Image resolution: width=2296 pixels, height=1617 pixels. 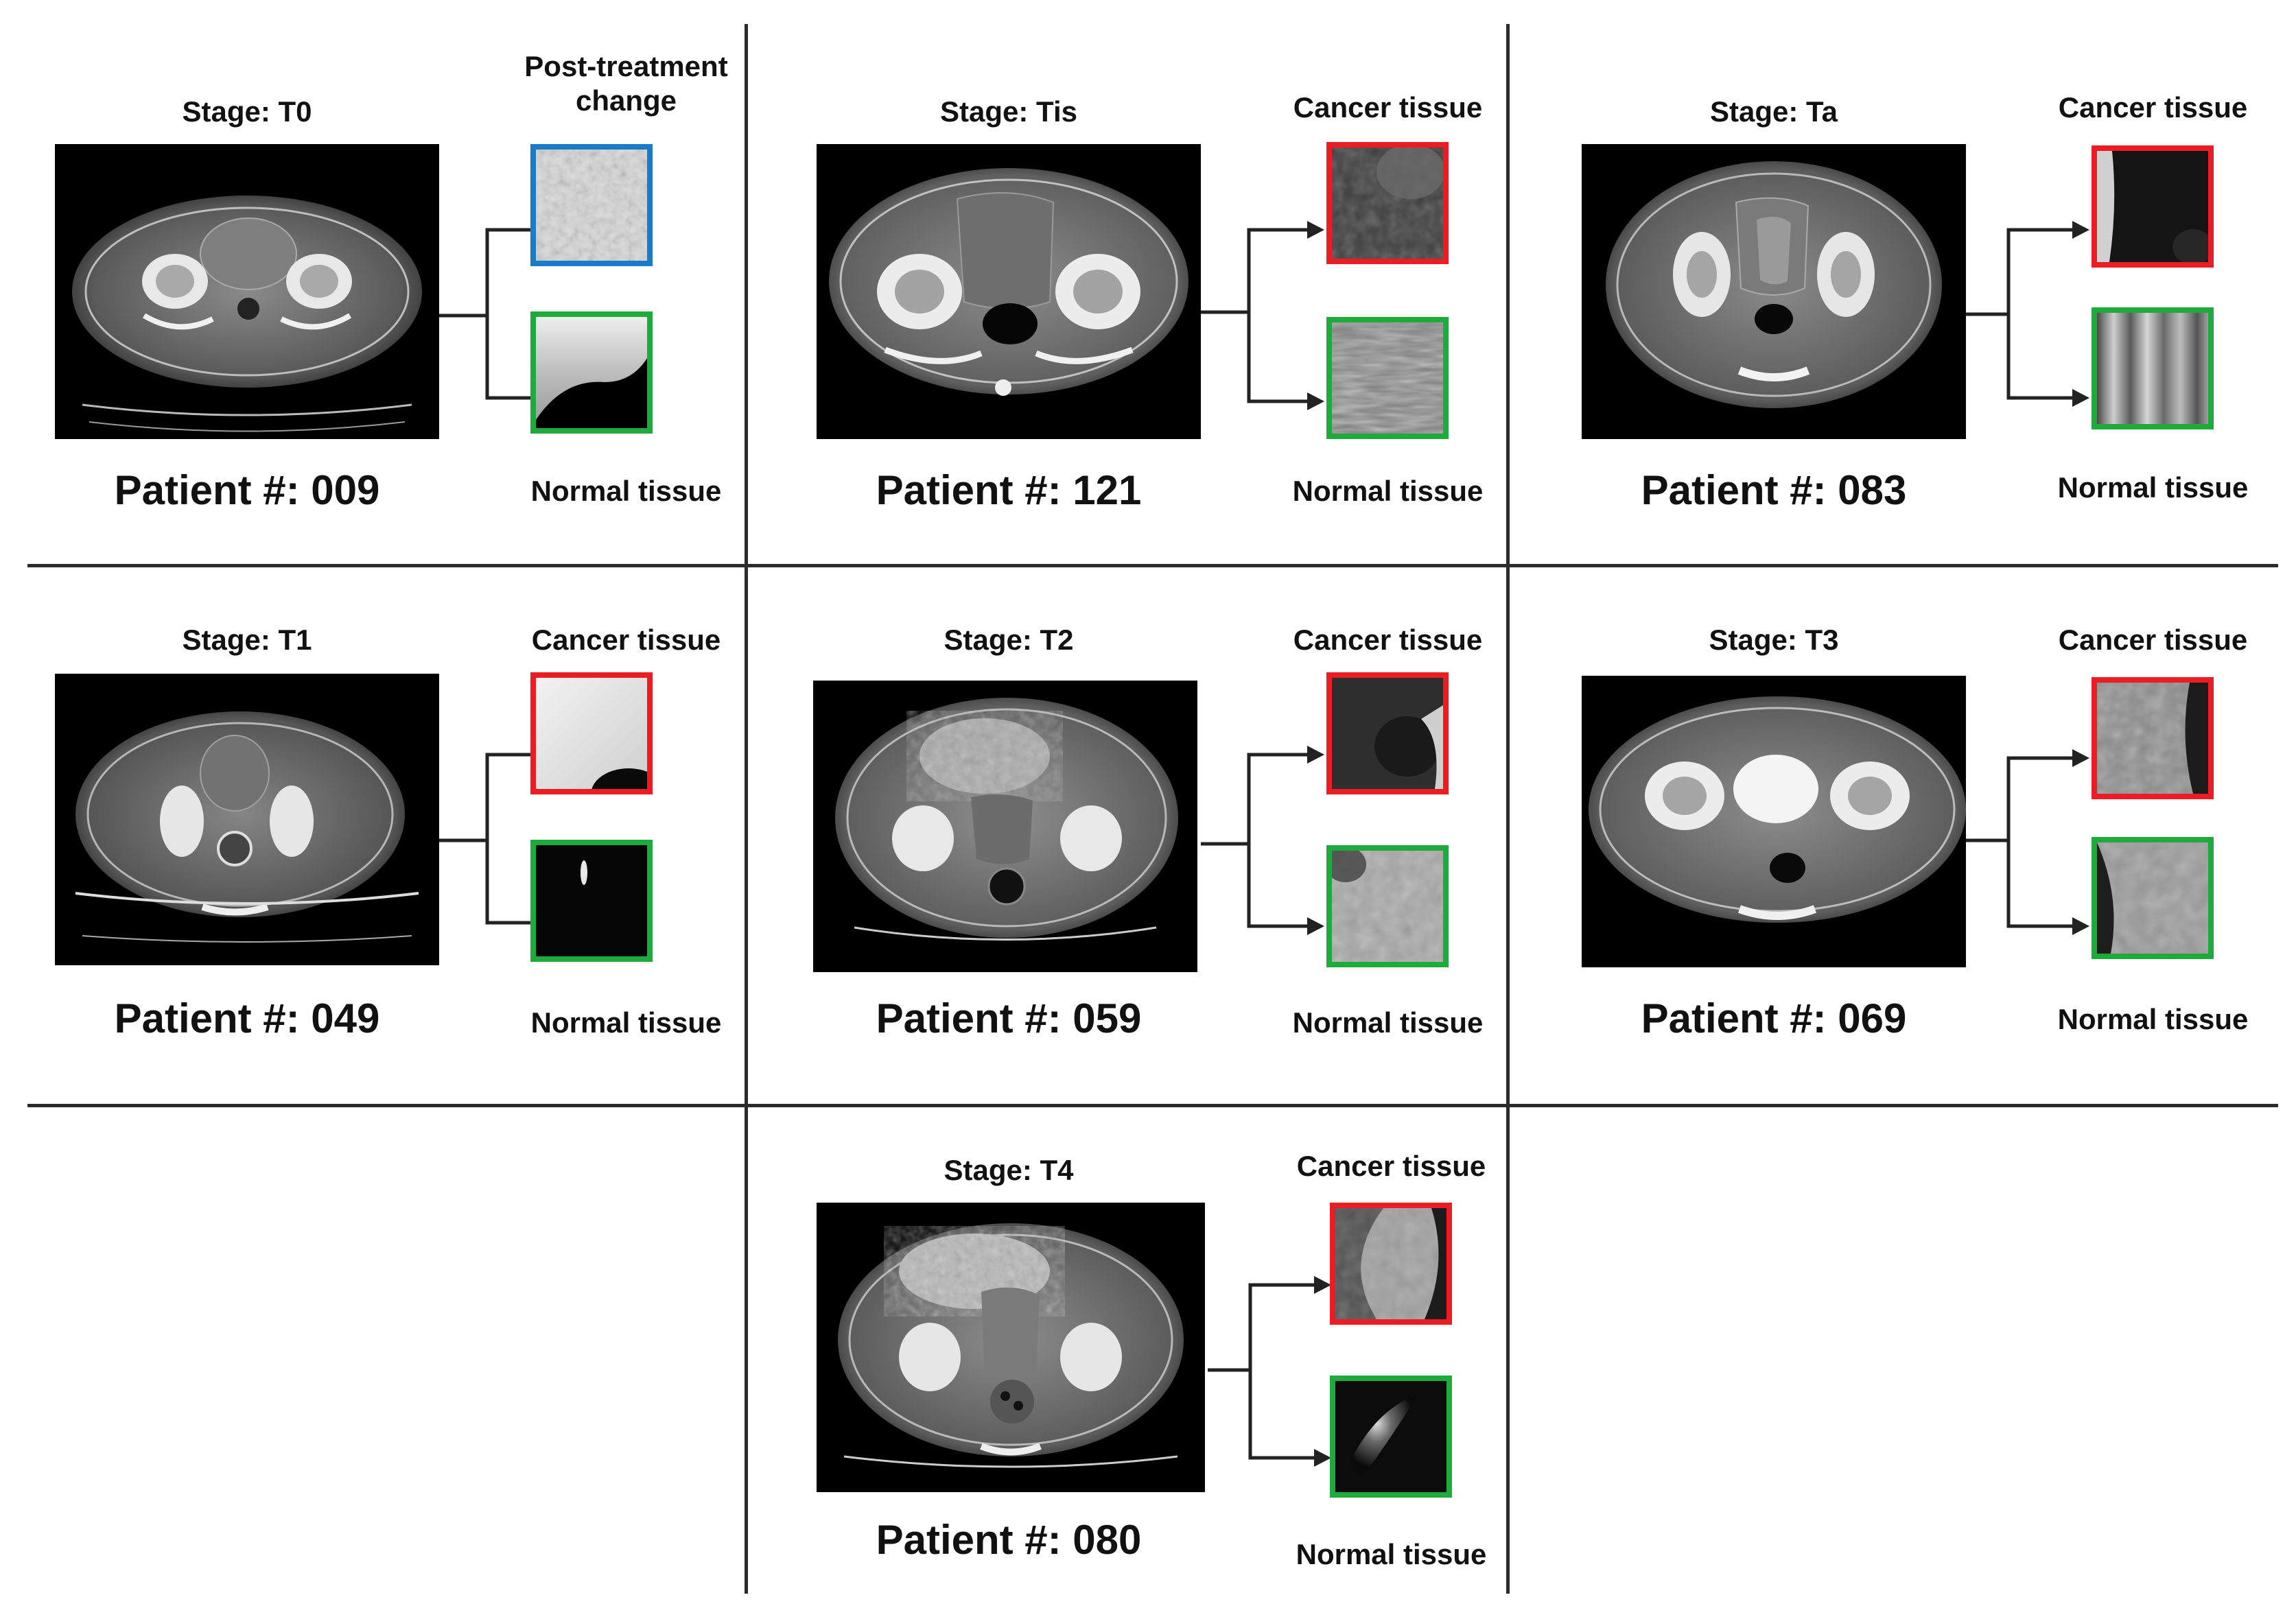 What do you see at coordinates (591, 205) in the screenshot?
I see `post-treatment-patch` at bounding box center [591, 205].